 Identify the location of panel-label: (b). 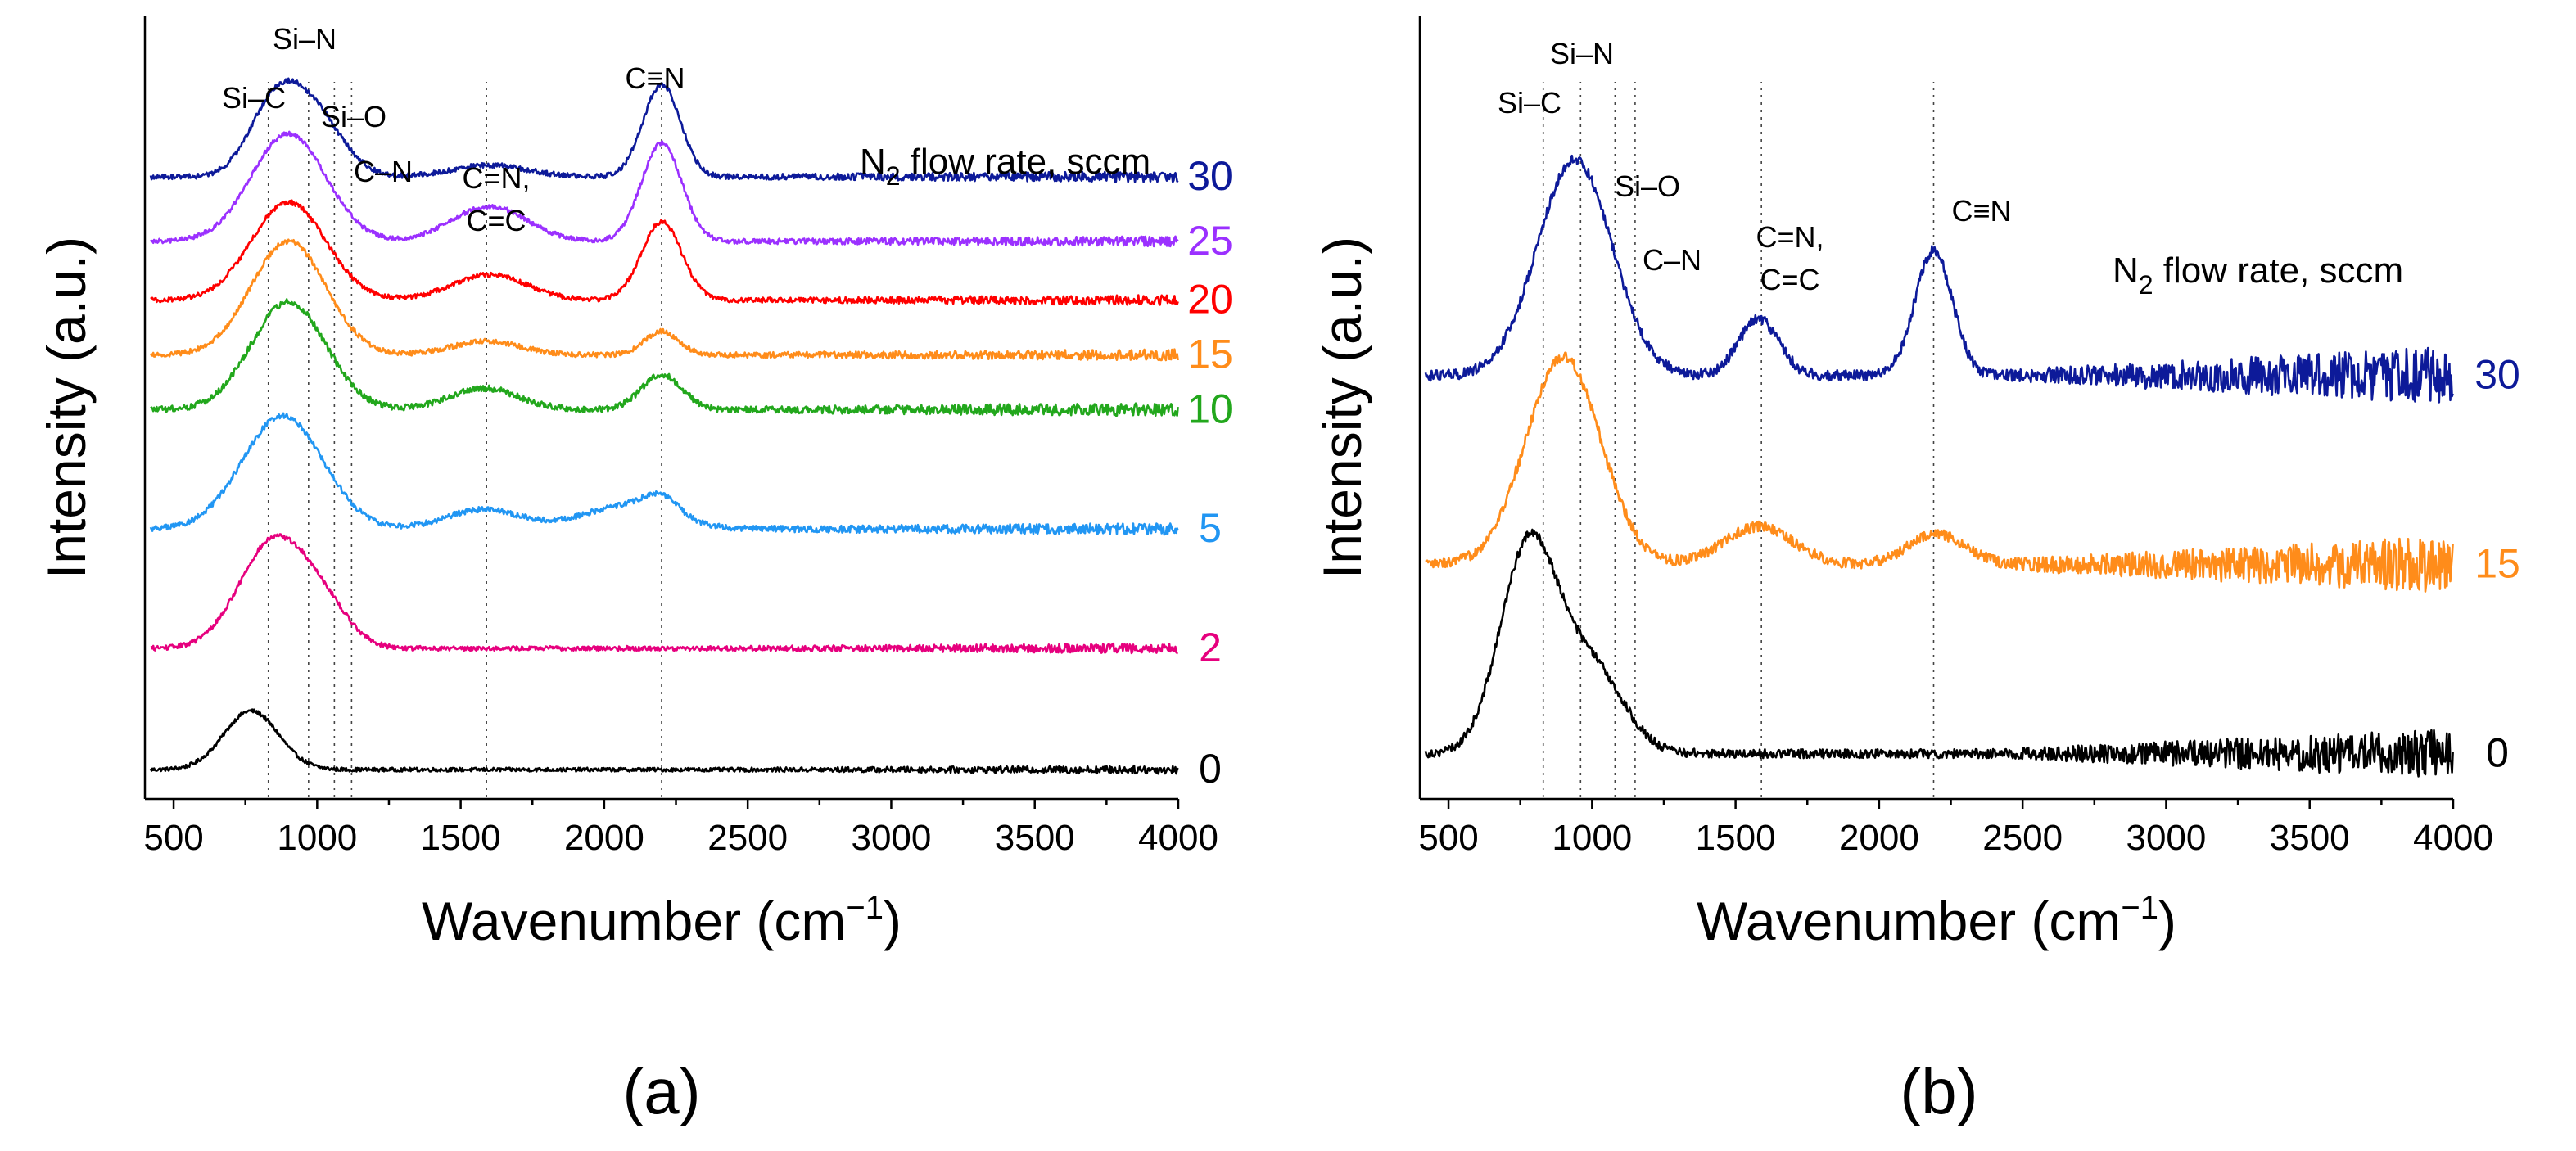
(1938, 1091).